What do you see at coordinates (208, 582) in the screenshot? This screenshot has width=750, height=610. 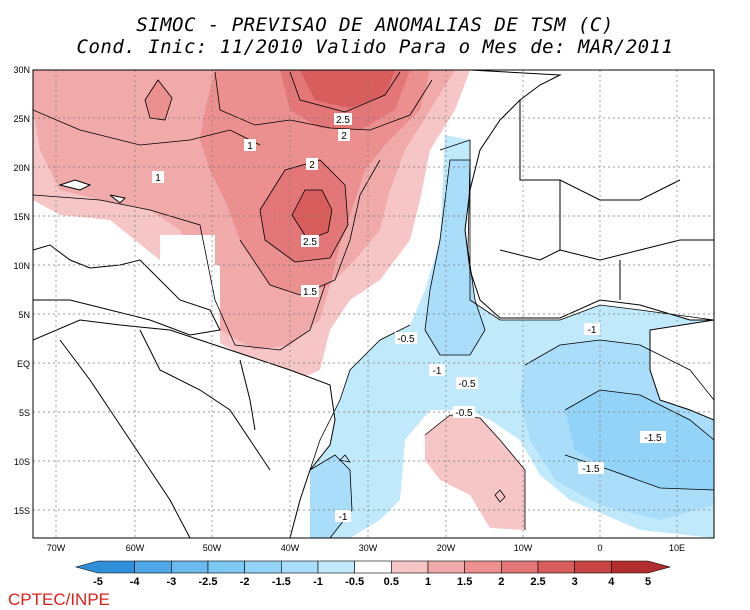 I see `colorbar-label: -2.5` at bounding box center [208, 582].